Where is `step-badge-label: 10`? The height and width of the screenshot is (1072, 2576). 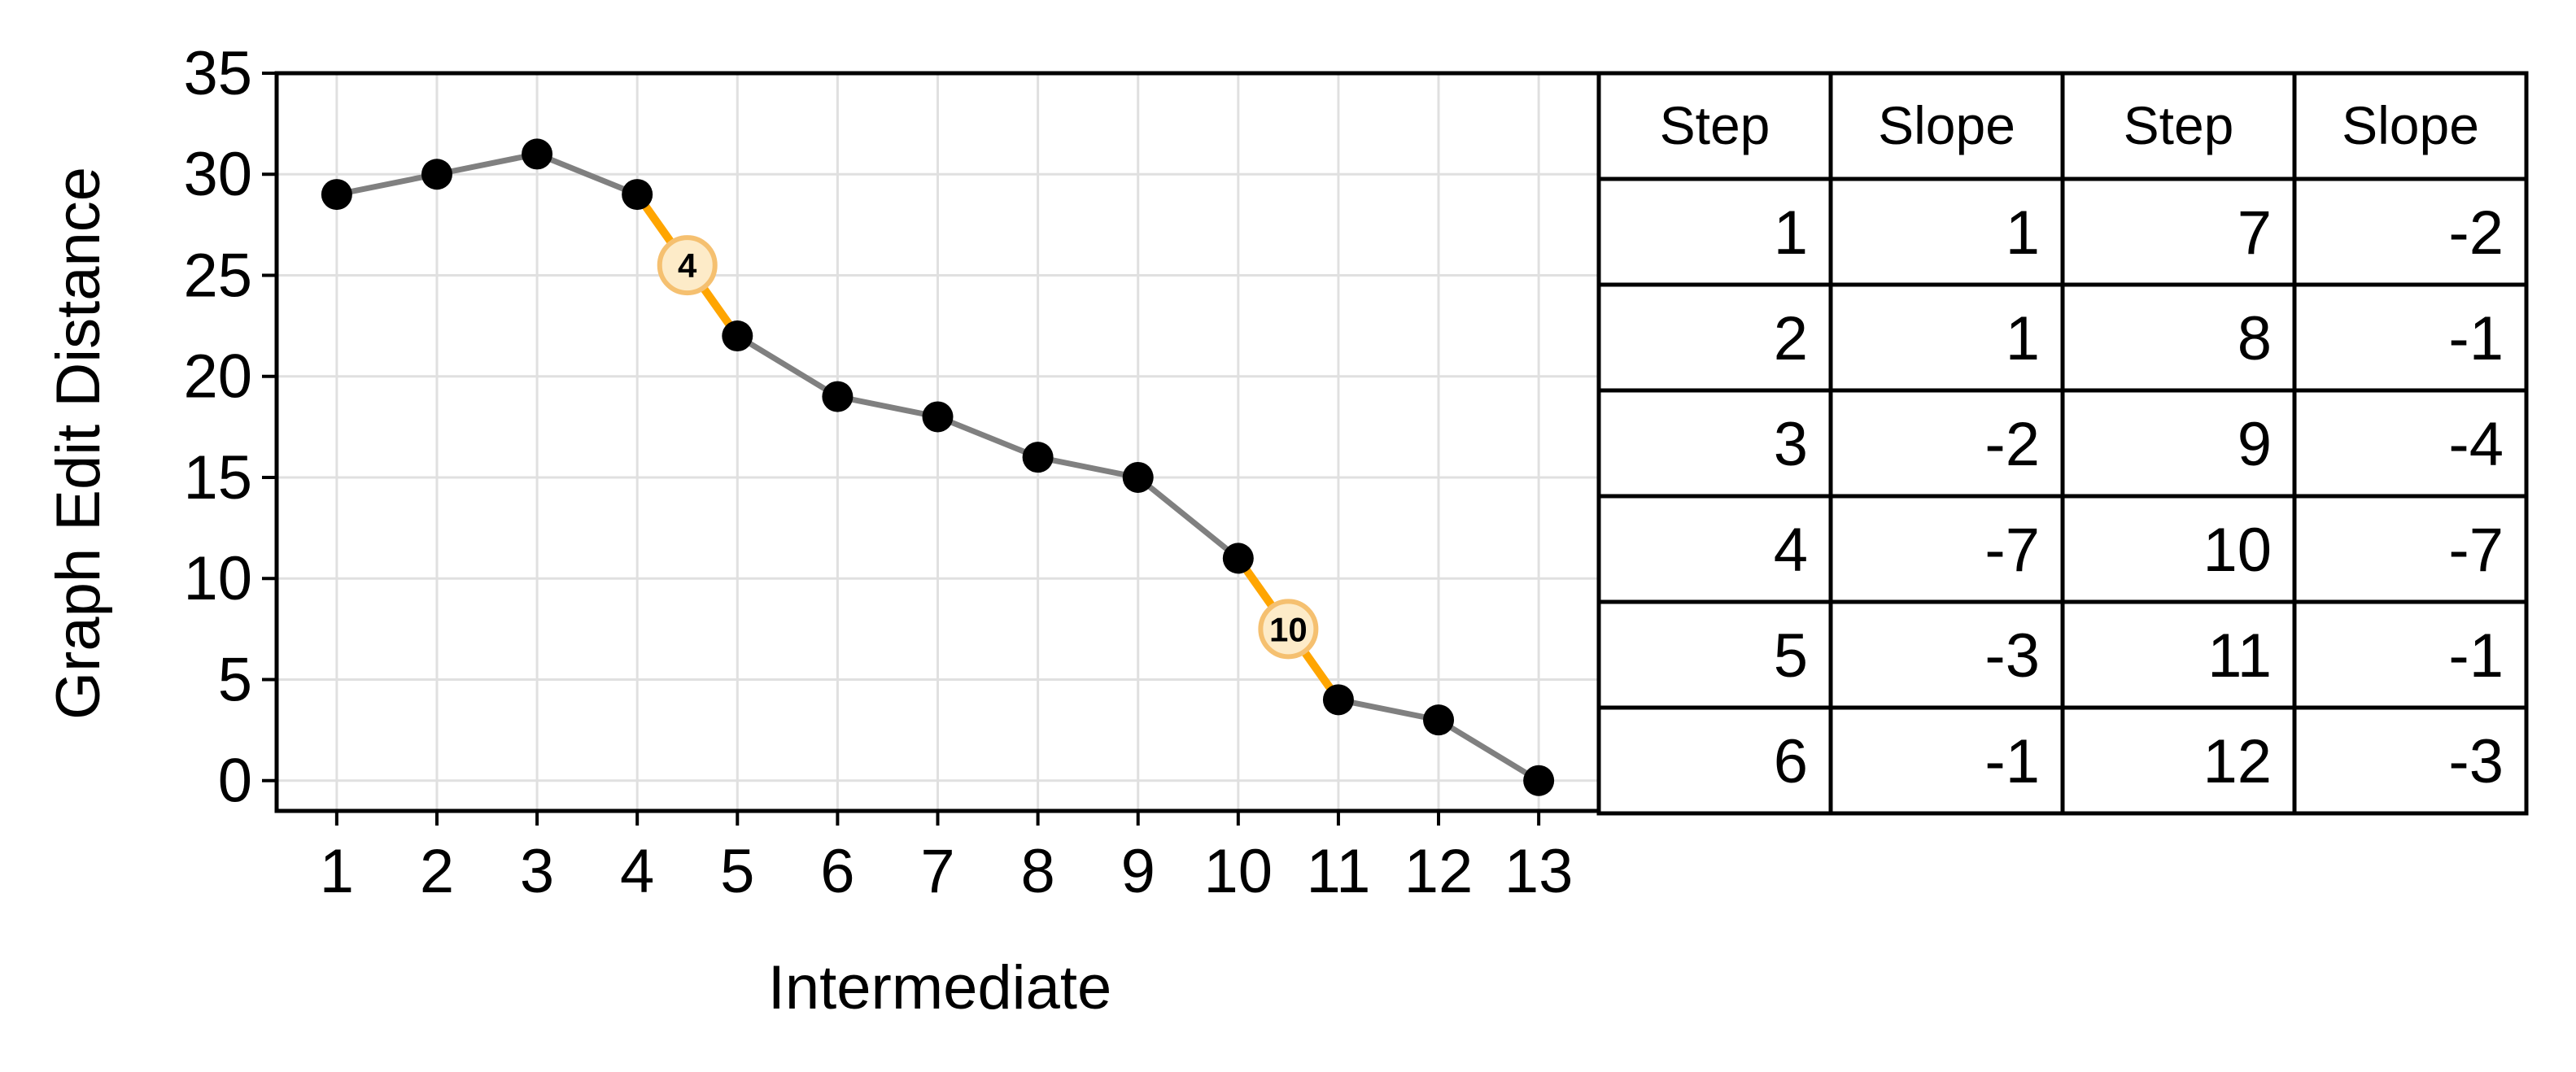 step-badge-label: 10 is located at coordinates (1288, 629).